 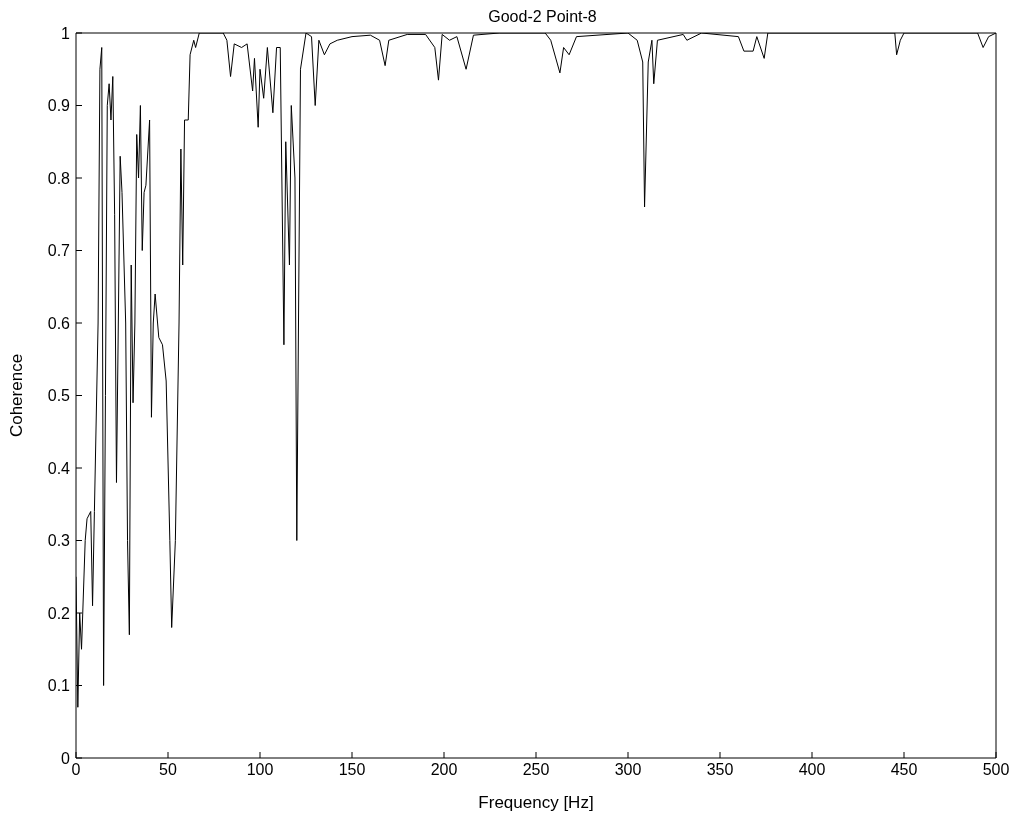 I want to click on x-axis-title: Frequency [Hz], so click(x=536, y=802).